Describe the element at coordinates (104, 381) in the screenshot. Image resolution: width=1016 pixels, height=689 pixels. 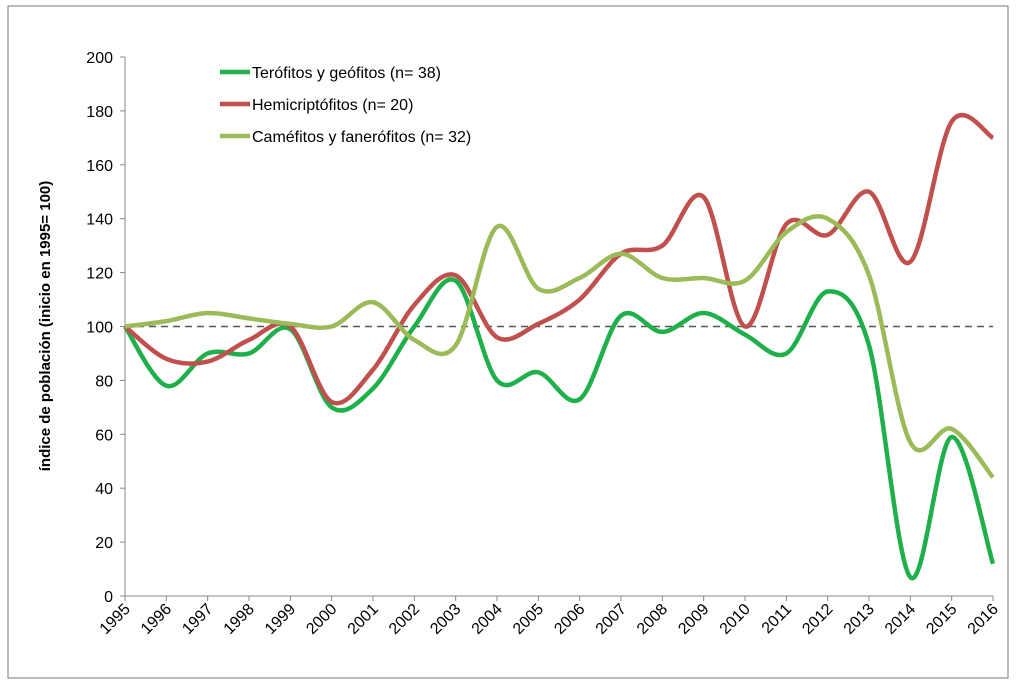
I see `y-tick-label: 80` at that location.